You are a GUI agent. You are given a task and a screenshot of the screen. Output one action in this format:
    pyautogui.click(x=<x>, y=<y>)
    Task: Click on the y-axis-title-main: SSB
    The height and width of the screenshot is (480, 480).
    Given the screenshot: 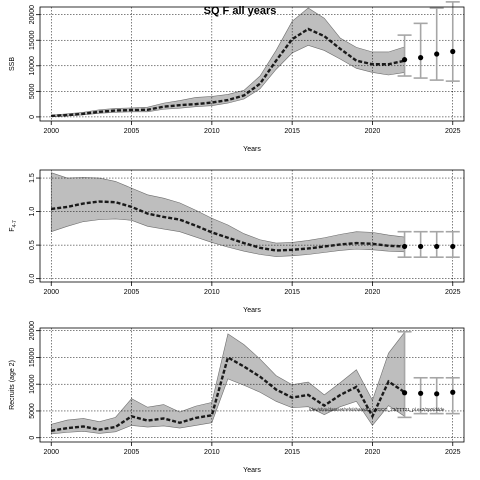 What is the action you would take?
    pyautogui.click(x=12, y=64)
    